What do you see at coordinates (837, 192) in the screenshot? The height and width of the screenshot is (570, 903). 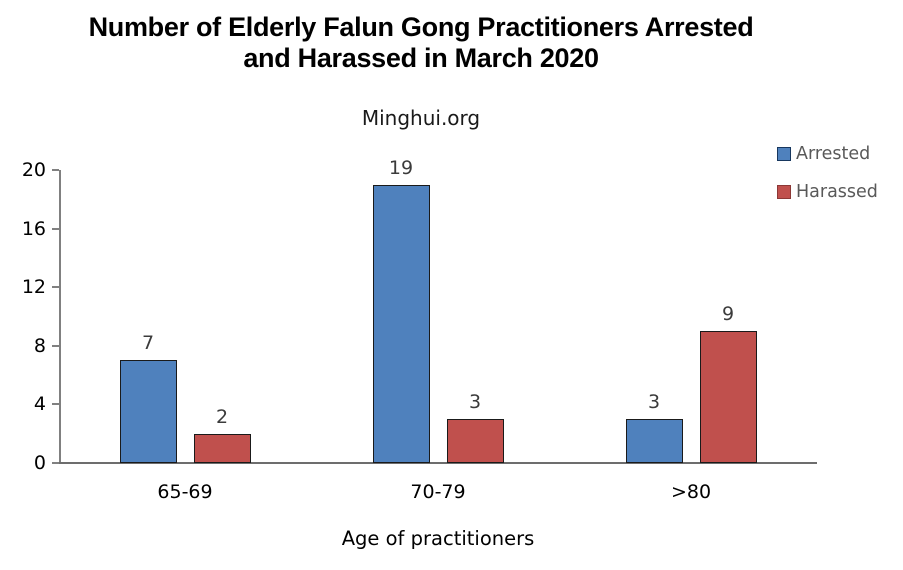 I see `legend-label: Harassed` at bounding box center [837, 192].